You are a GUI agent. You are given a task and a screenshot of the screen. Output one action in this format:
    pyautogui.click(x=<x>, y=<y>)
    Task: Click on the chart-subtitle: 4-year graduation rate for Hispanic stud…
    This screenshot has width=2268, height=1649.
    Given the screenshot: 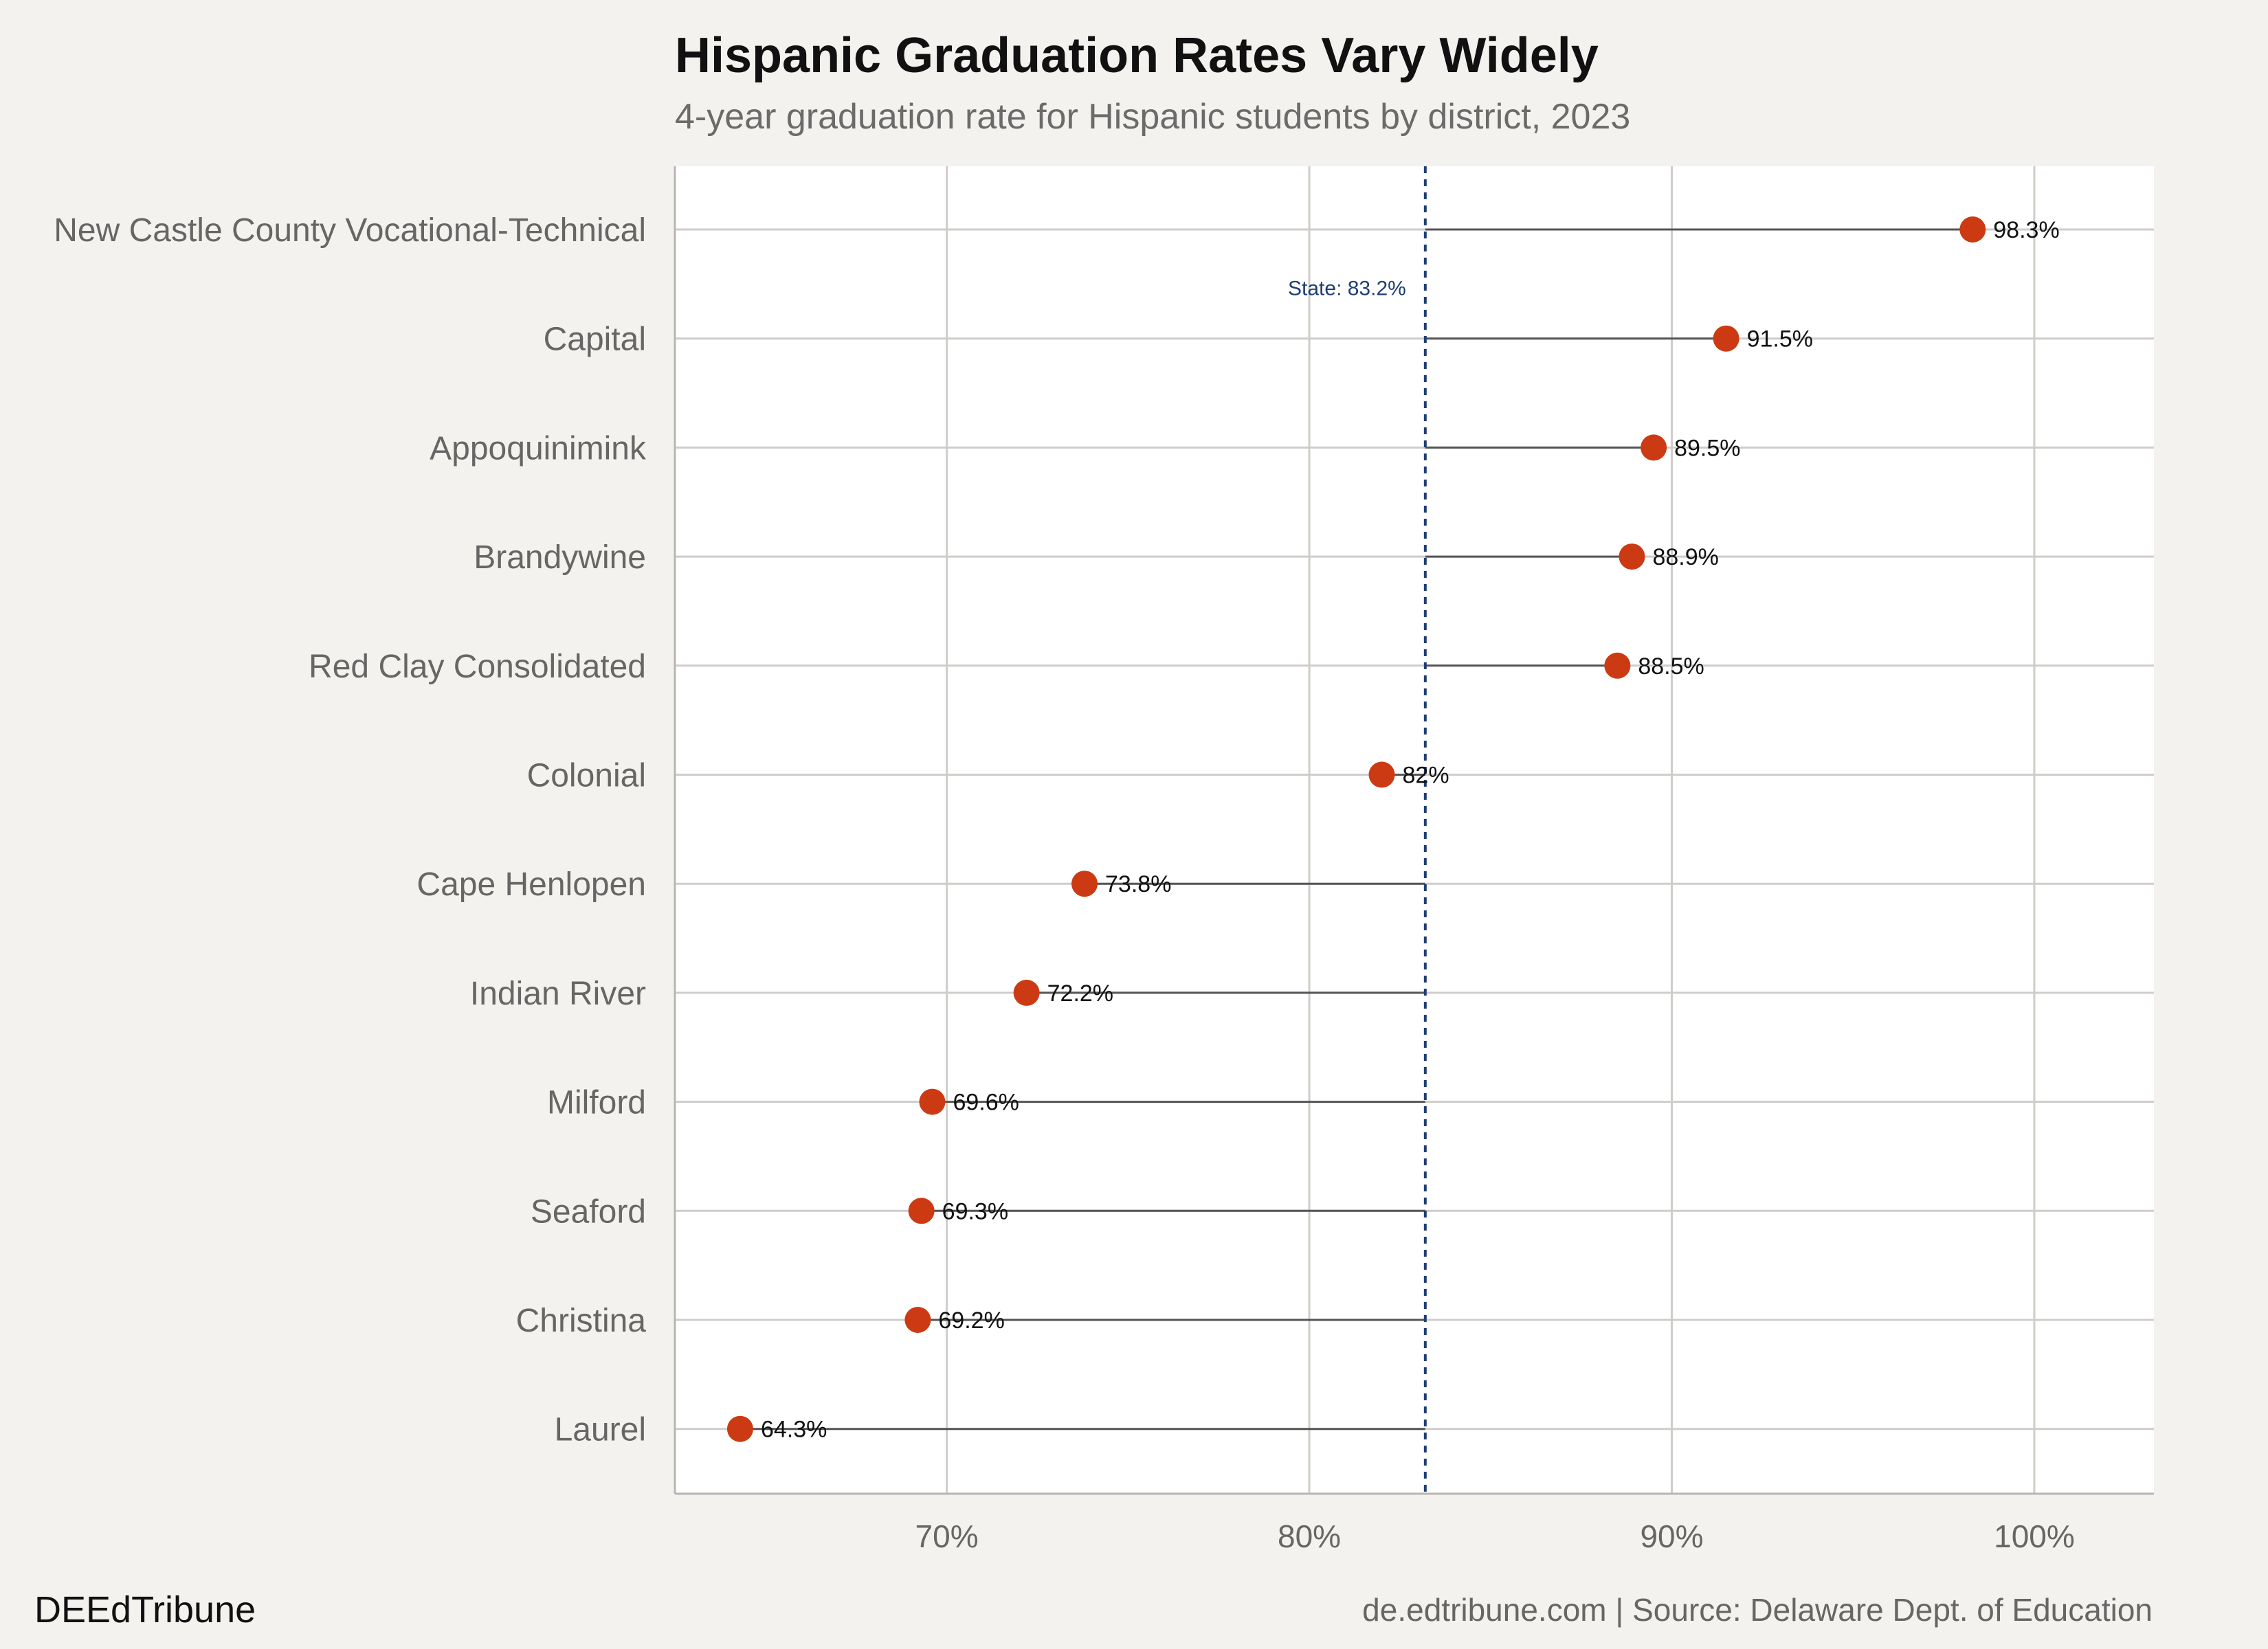 What is the action you would take?
    pyautogui.click(x=1153, y=117)
    